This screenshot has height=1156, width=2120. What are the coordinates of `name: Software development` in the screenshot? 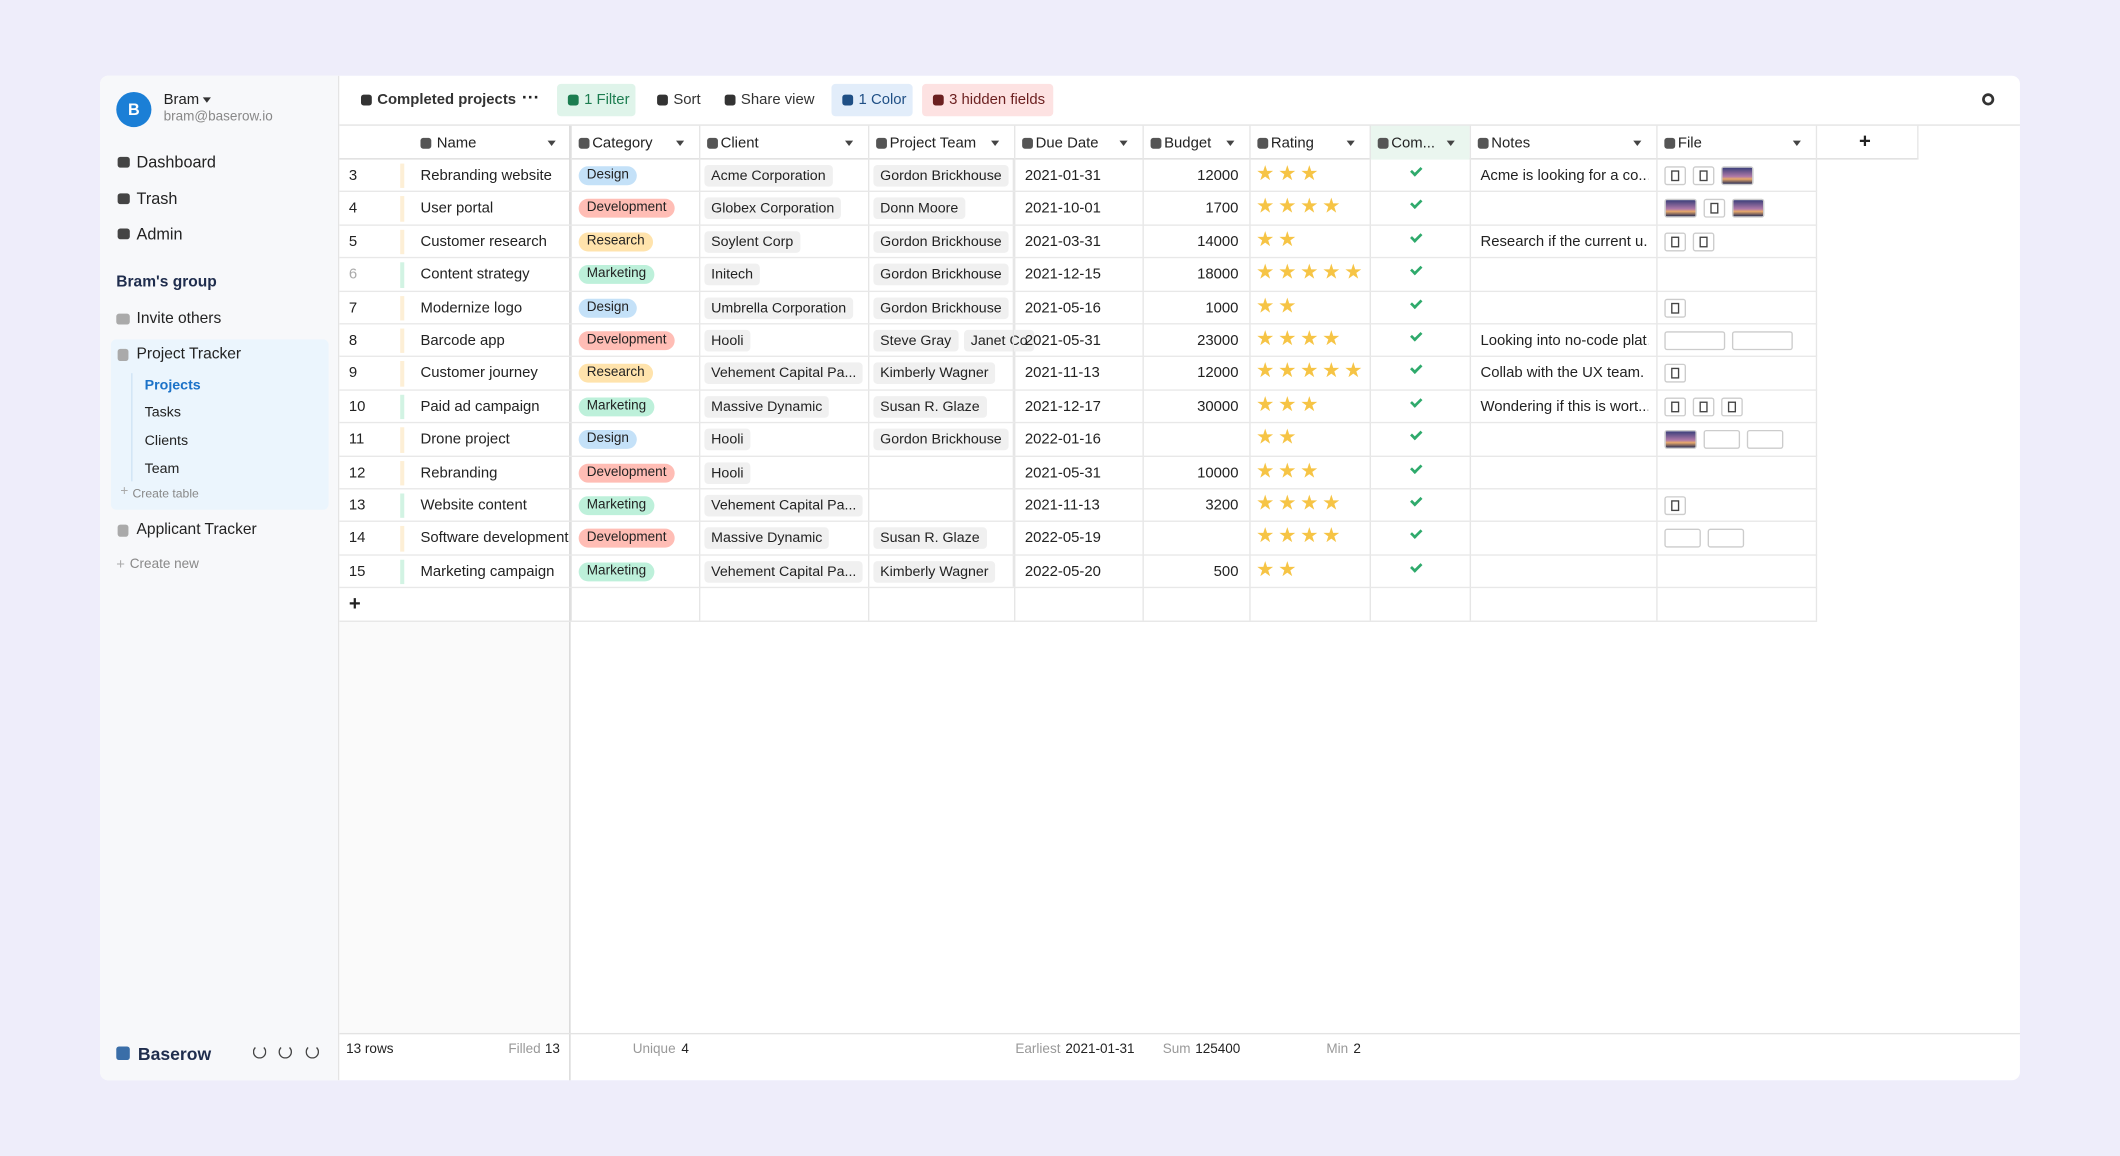 It's located at (494, 538).